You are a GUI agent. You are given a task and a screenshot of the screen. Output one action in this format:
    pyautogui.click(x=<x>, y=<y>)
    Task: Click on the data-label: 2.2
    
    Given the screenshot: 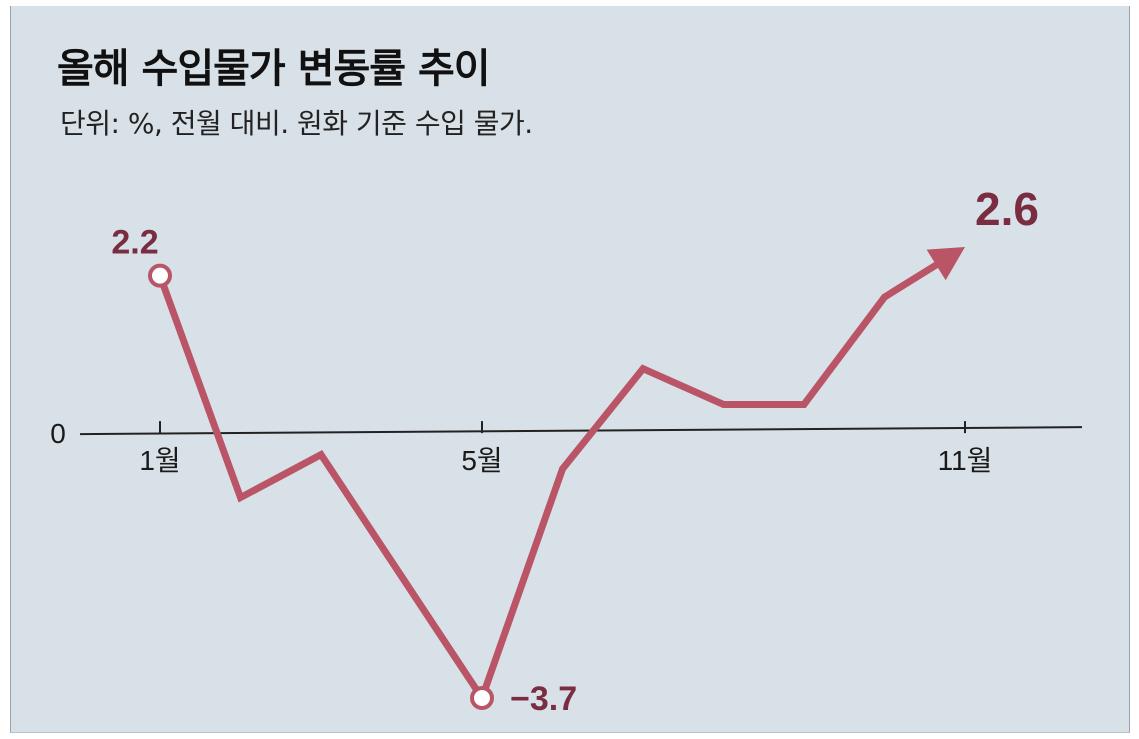 What is the action you would take?
    pyautogui.click(x=134, y=243)
    